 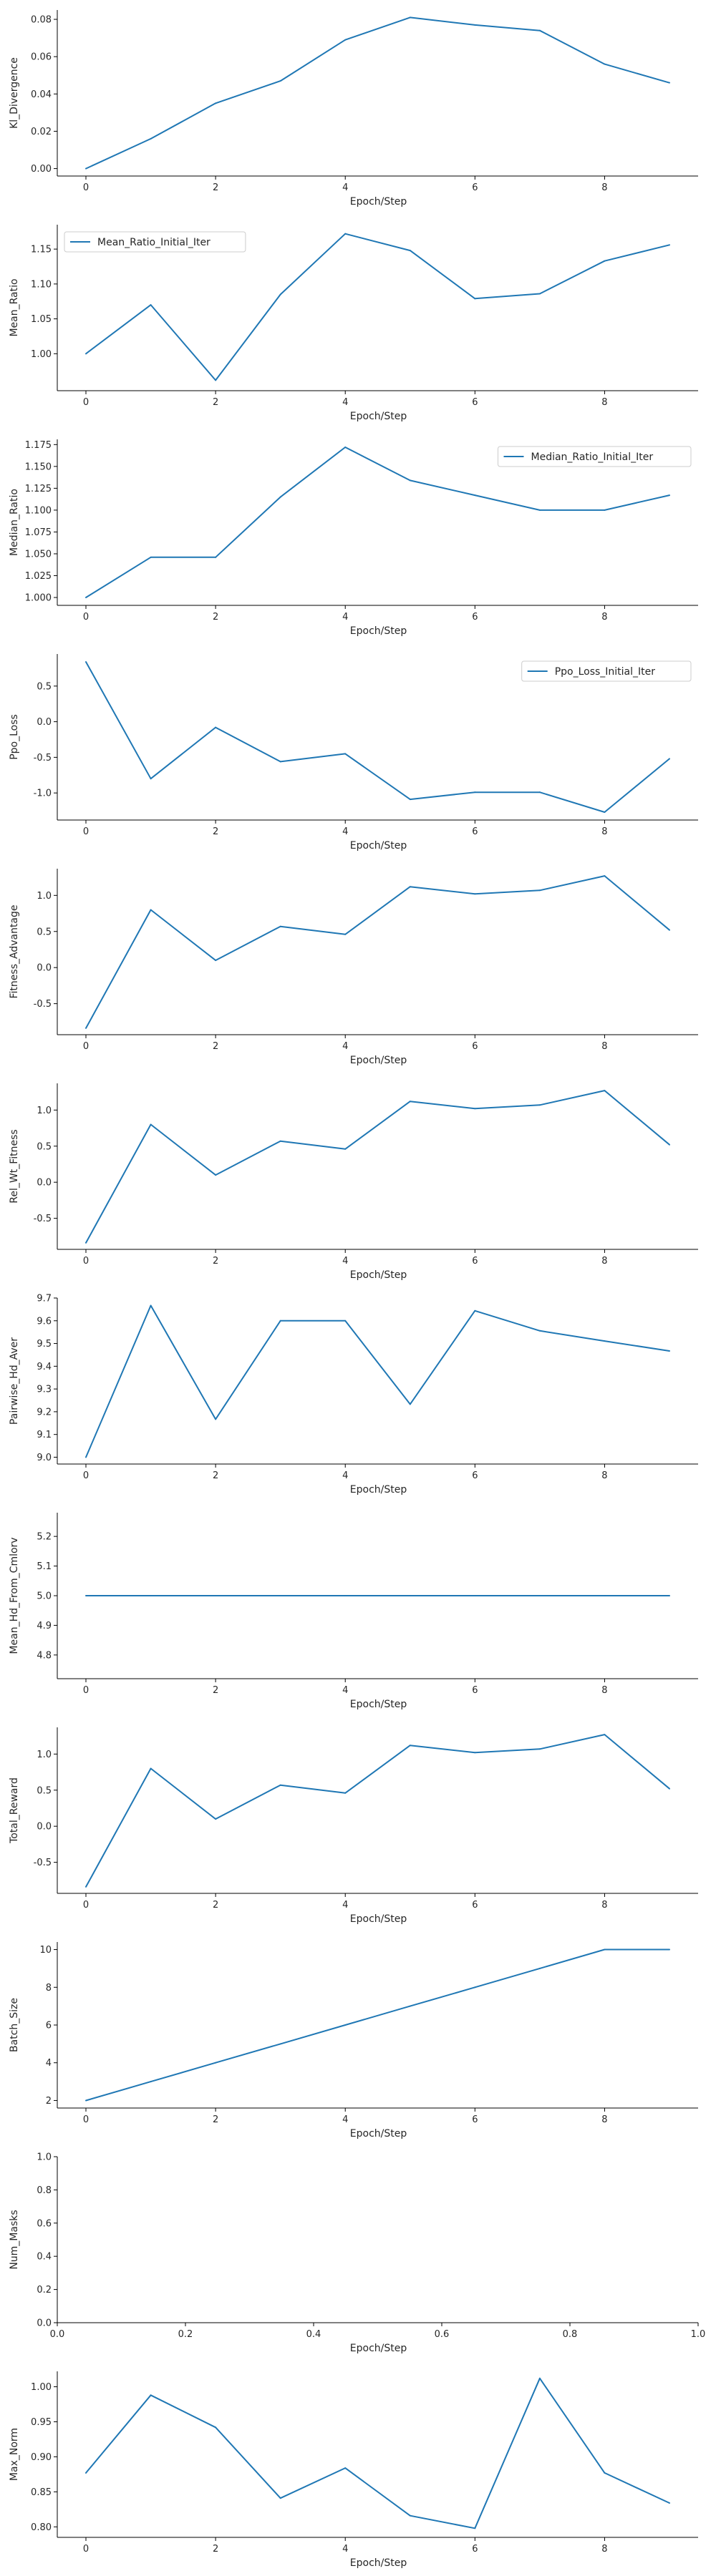 What do you see at coordinates (44, 1626) in the screenshot?
I see `y-tick-label: 4.9` at bounding box center [44, 1626].